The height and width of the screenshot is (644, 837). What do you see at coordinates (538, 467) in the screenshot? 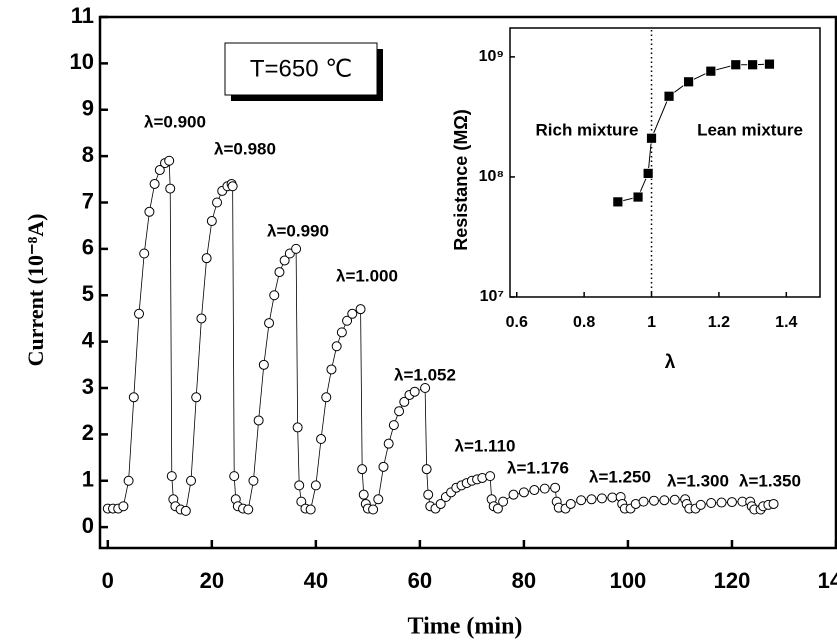
I see `lambda-label: λ=1.176` at bounding box center [538, 467].